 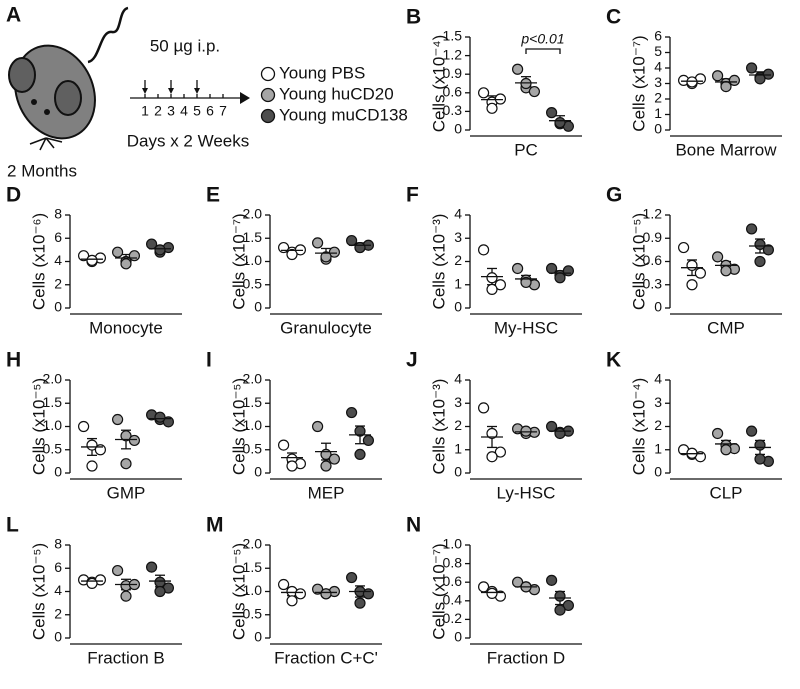 I want to click on y-axis-label: Cells (x10⁻⁷), so click(x=238, y=261).